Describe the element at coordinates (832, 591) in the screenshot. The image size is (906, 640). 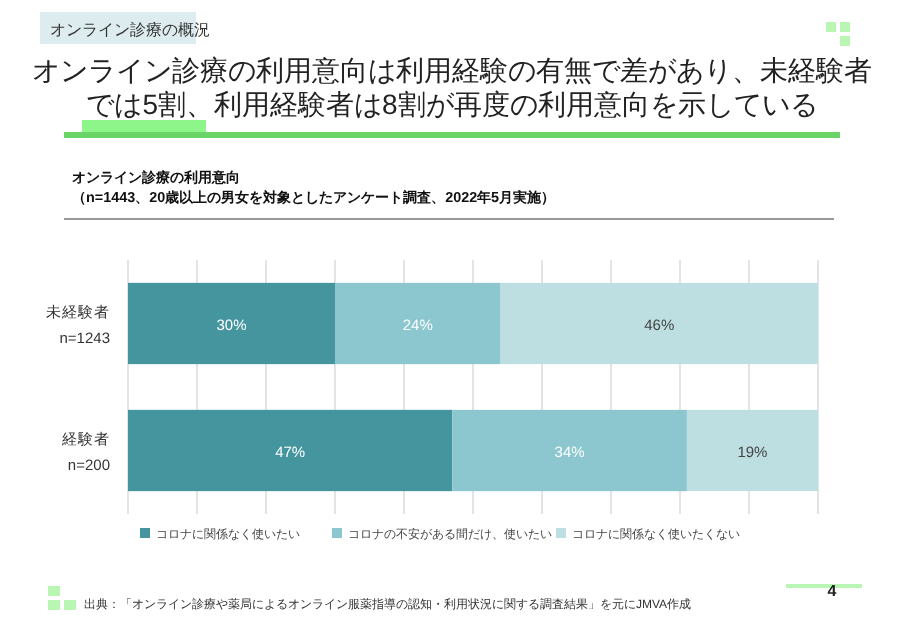
I see `text: 4` at that location.